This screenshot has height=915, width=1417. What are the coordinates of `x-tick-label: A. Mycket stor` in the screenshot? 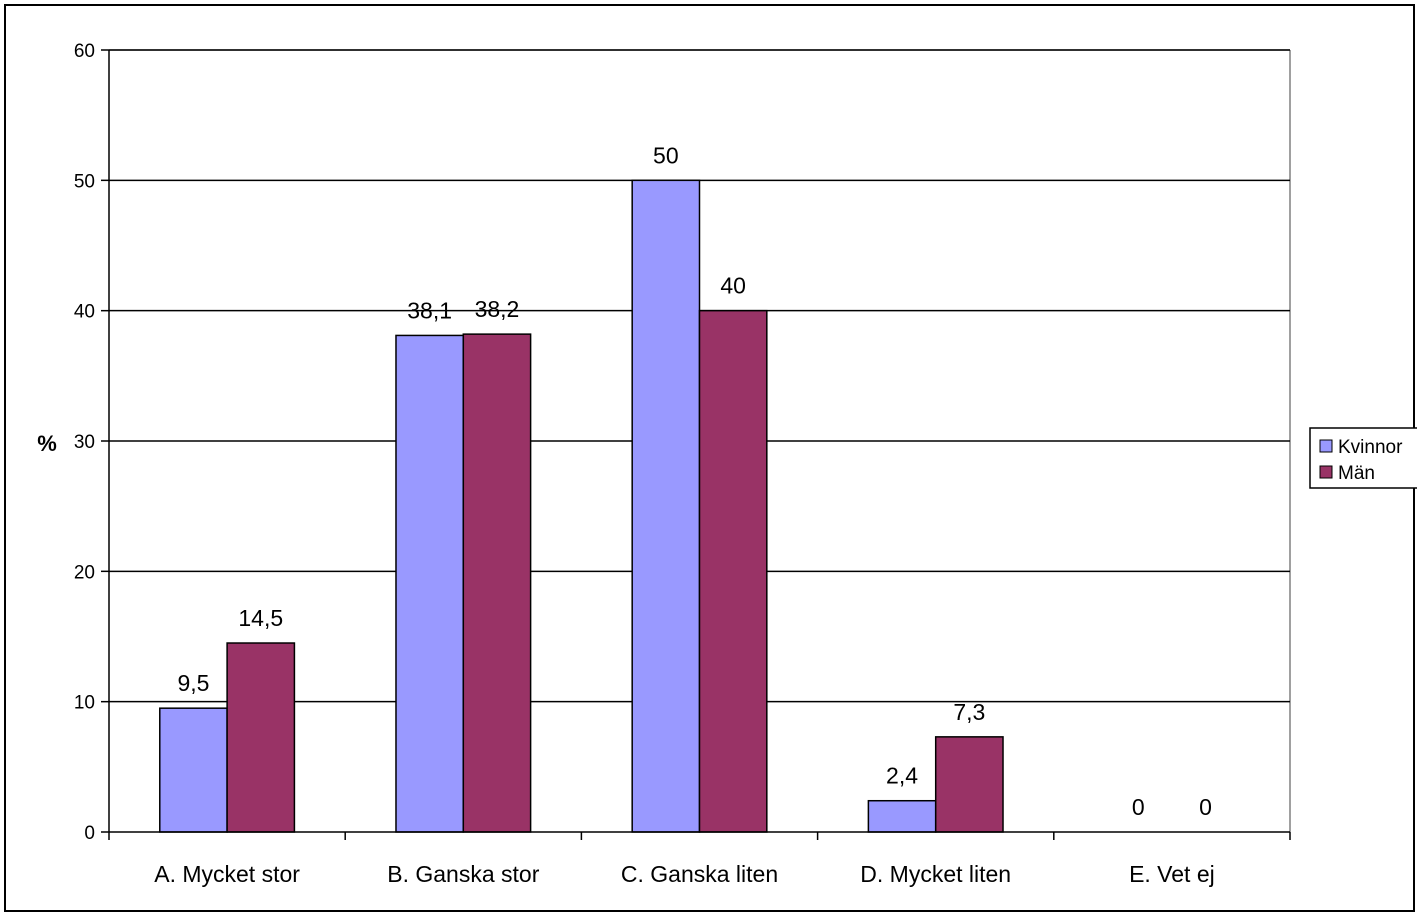 It's located at (227, 874).